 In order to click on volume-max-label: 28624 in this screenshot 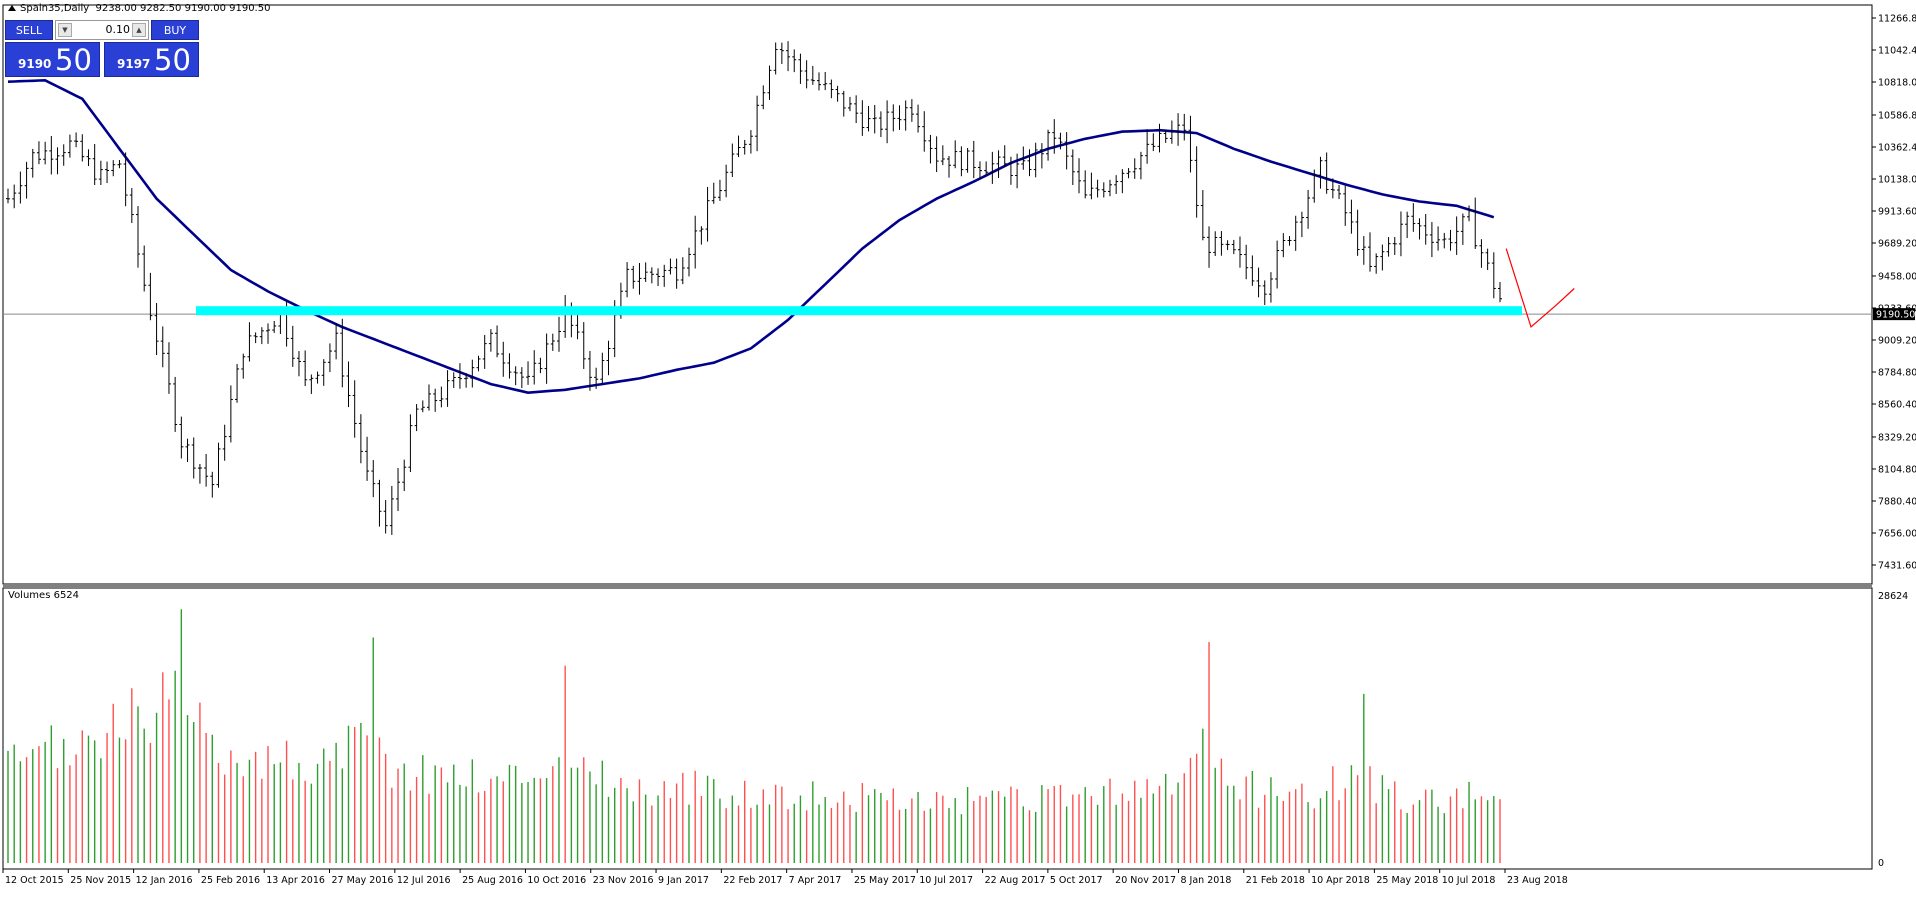, I will do `click(1893, 596)`.